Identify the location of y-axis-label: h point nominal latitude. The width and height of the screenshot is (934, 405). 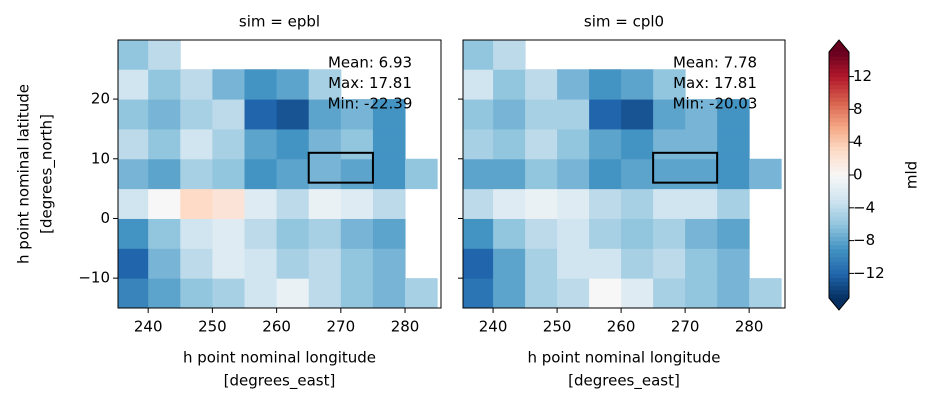
(24, 174).